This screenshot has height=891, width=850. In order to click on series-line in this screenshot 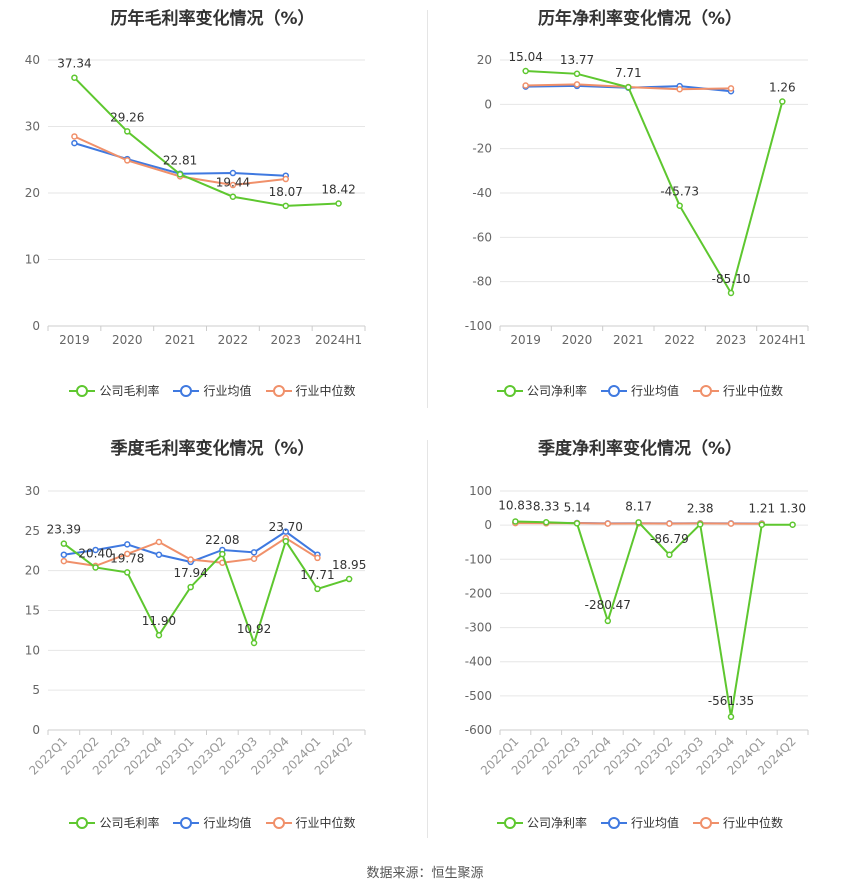, I will do `click(654, 618)`.